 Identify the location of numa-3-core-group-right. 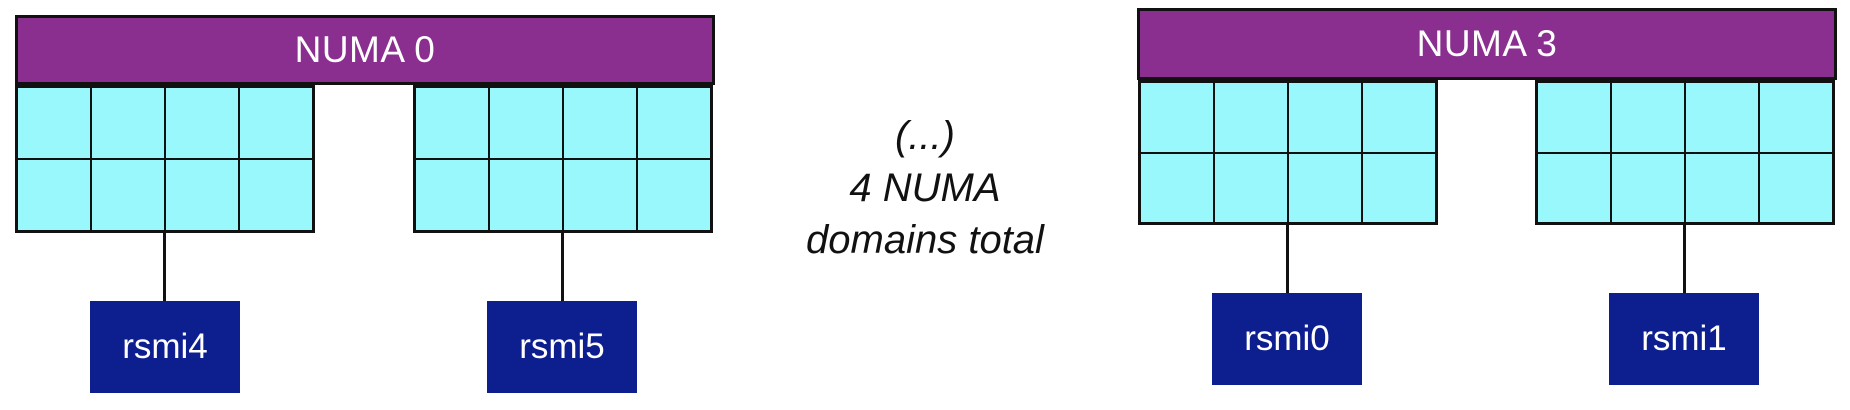
(1685, 152).